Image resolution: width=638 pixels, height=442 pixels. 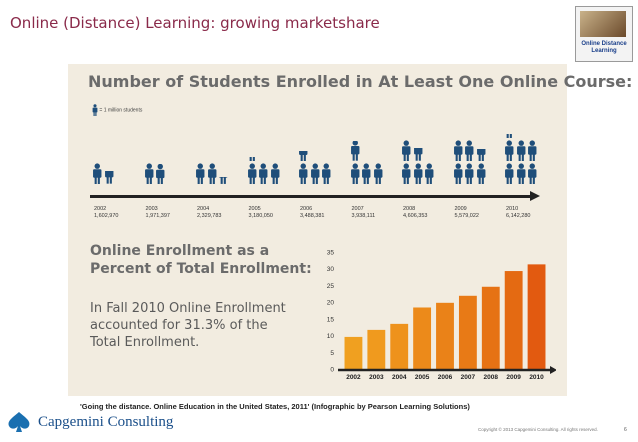 I want to click on x-tick-label: 2002, so click(x=353, y=377).